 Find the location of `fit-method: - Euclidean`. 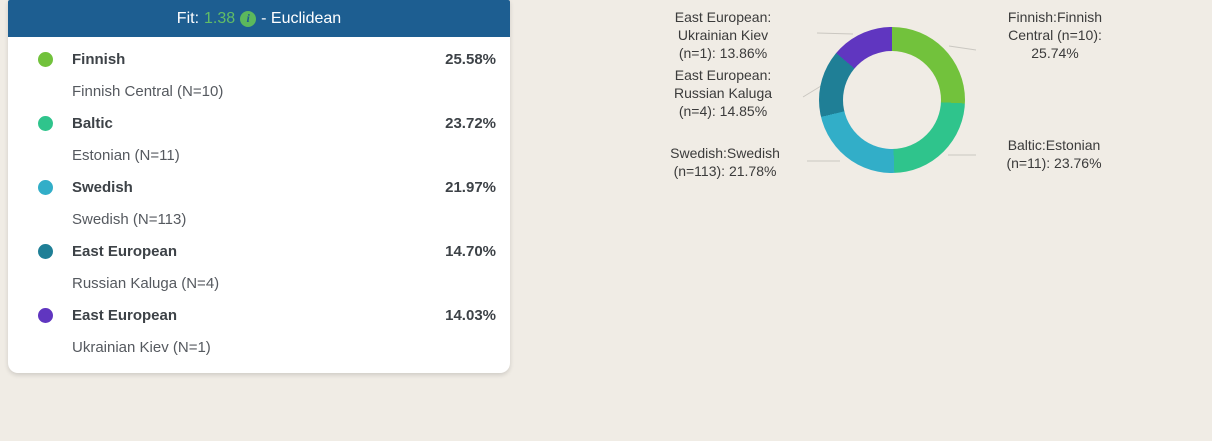

fit-method: - Euclidean is located at coordinates (301, 18).